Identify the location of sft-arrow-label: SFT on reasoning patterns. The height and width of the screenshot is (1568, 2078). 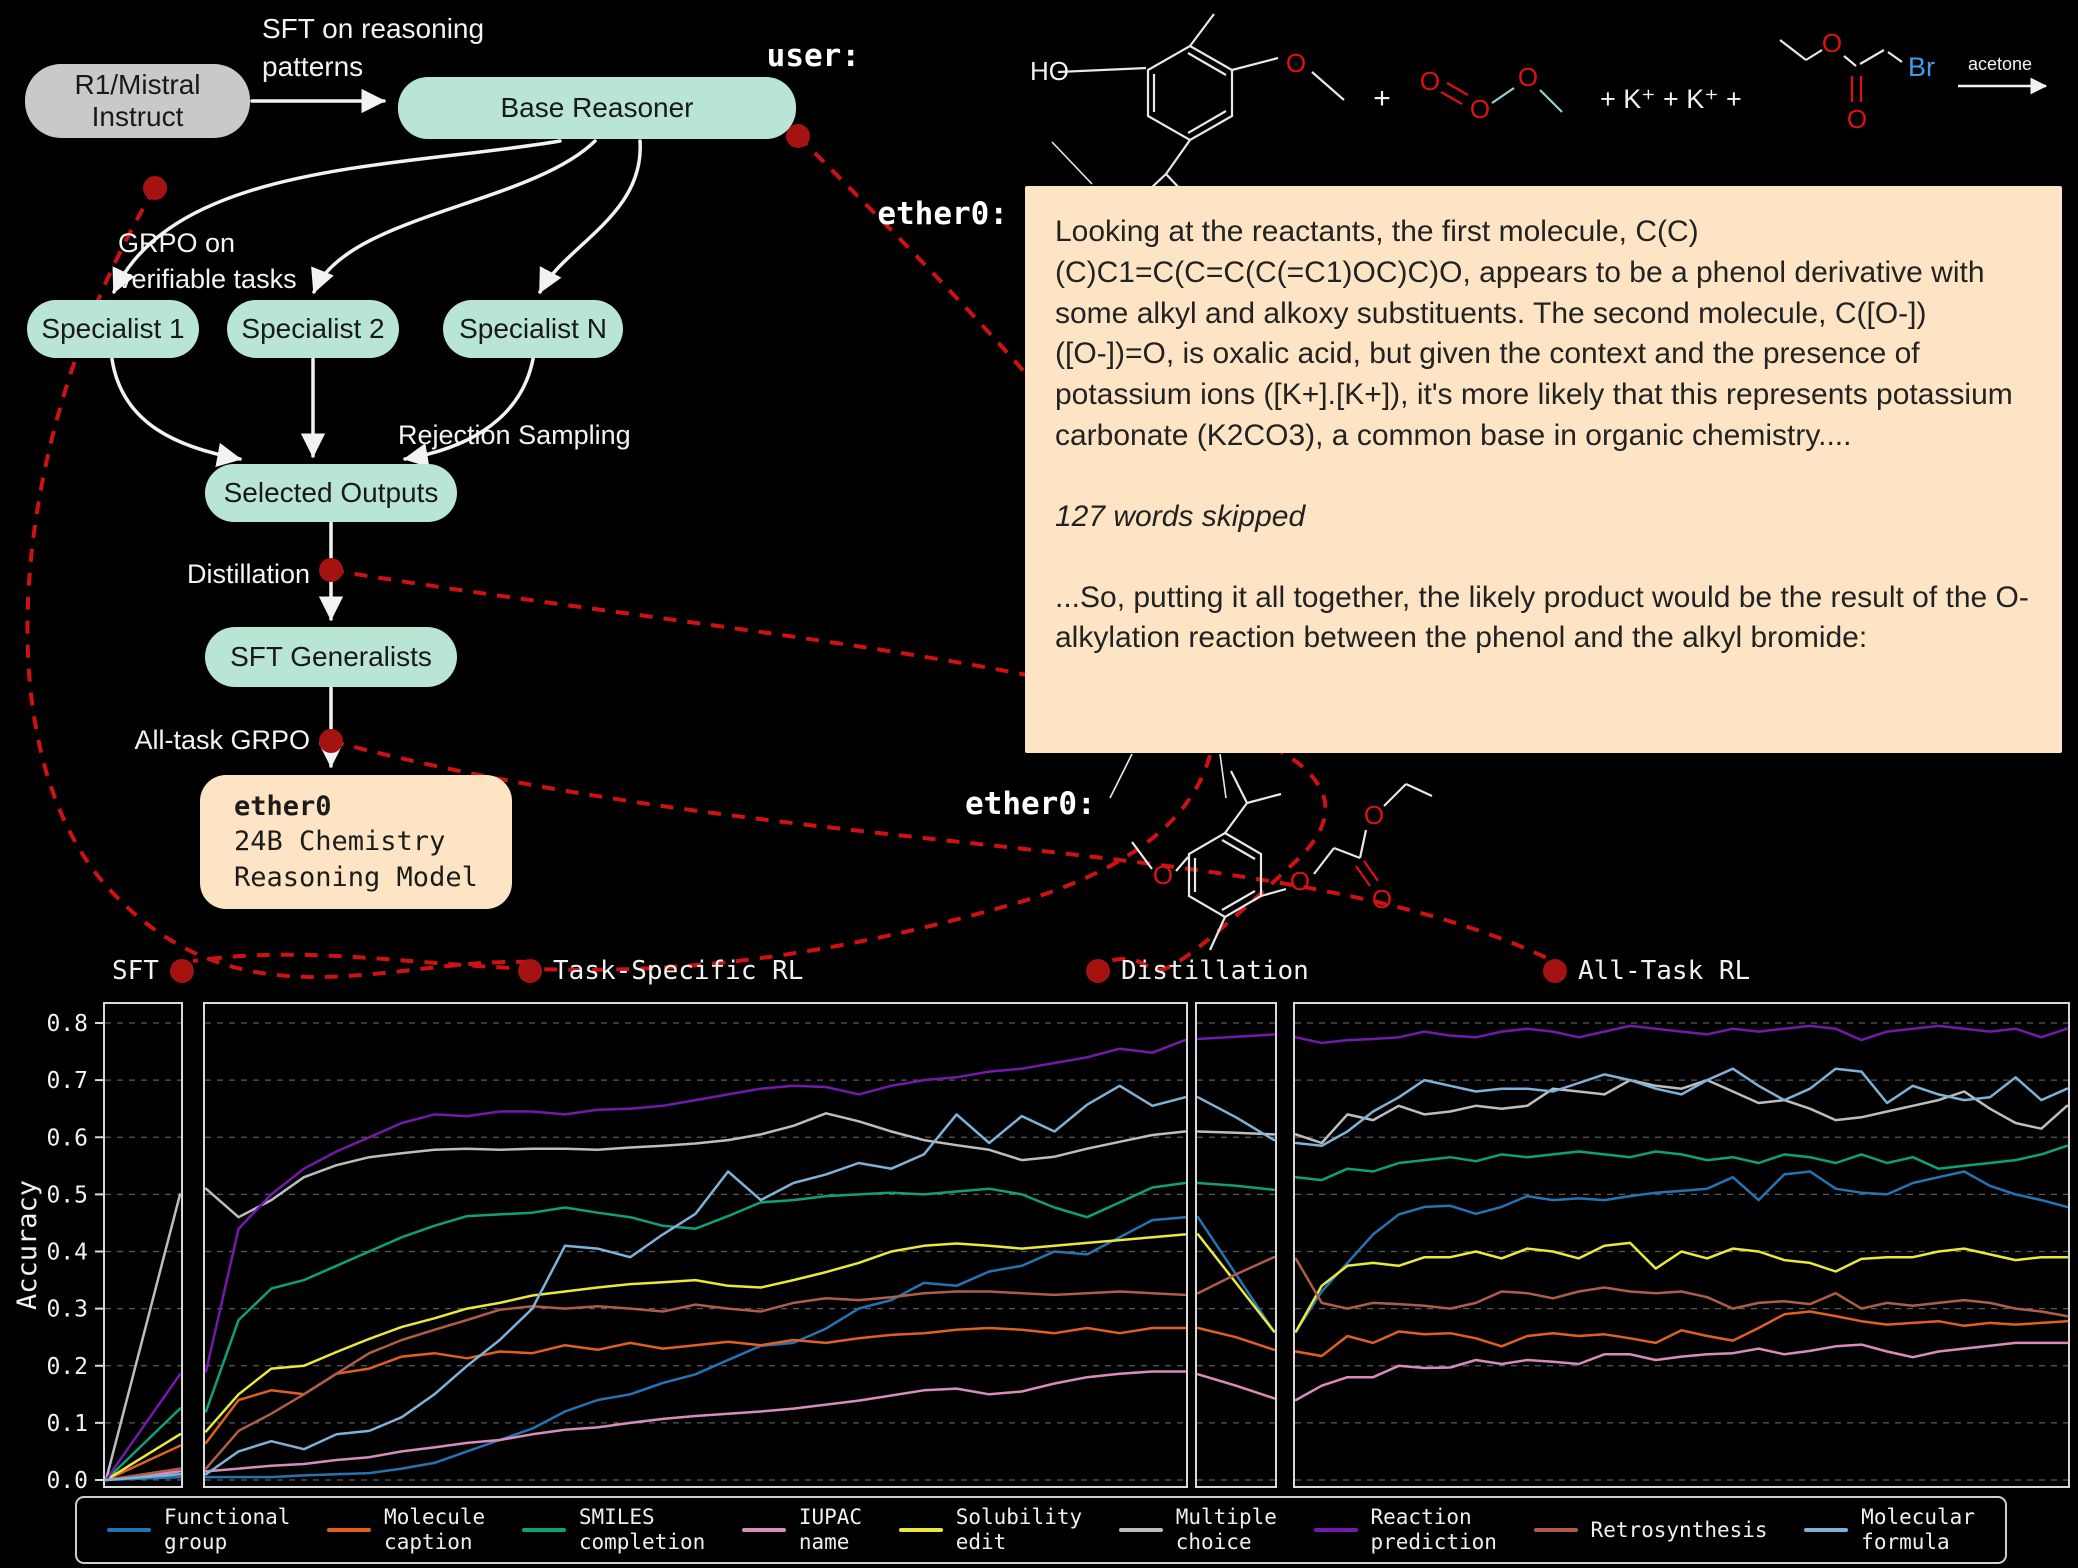
(392, 48).